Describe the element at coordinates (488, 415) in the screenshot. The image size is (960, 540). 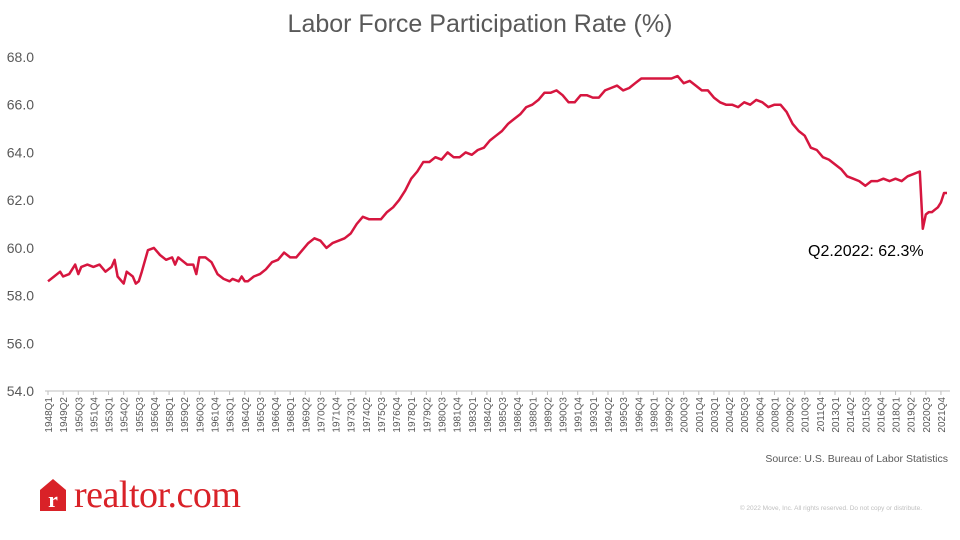
I see `x-tick-label: 1984Q2` at that location.